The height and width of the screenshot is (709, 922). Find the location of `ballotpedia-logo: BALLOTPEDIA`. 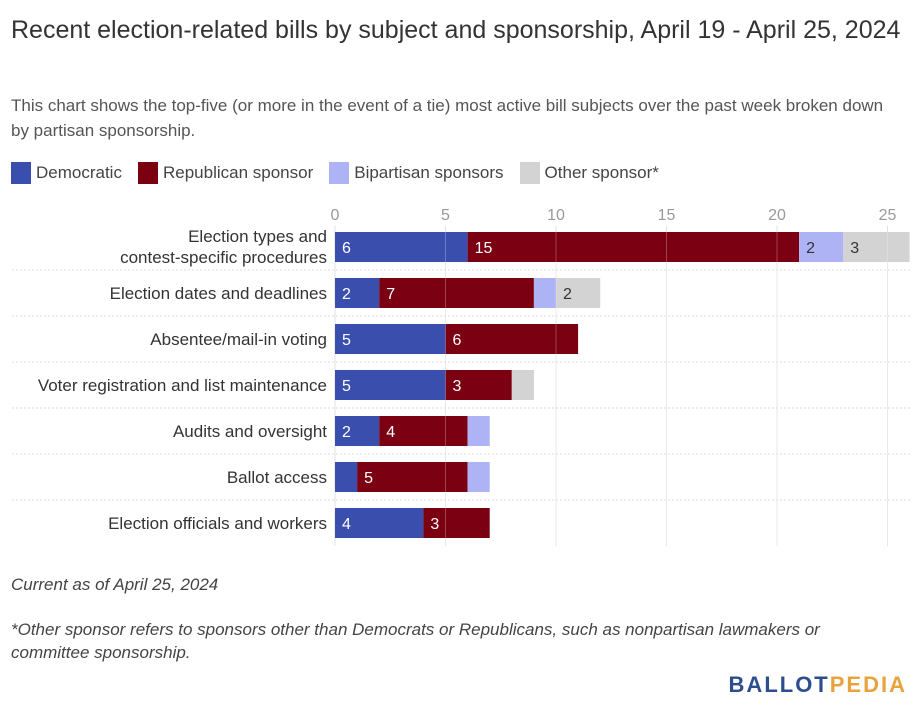

ballotpedia-logo: BALLOTPEDIA is located at coordinates (818, 685).